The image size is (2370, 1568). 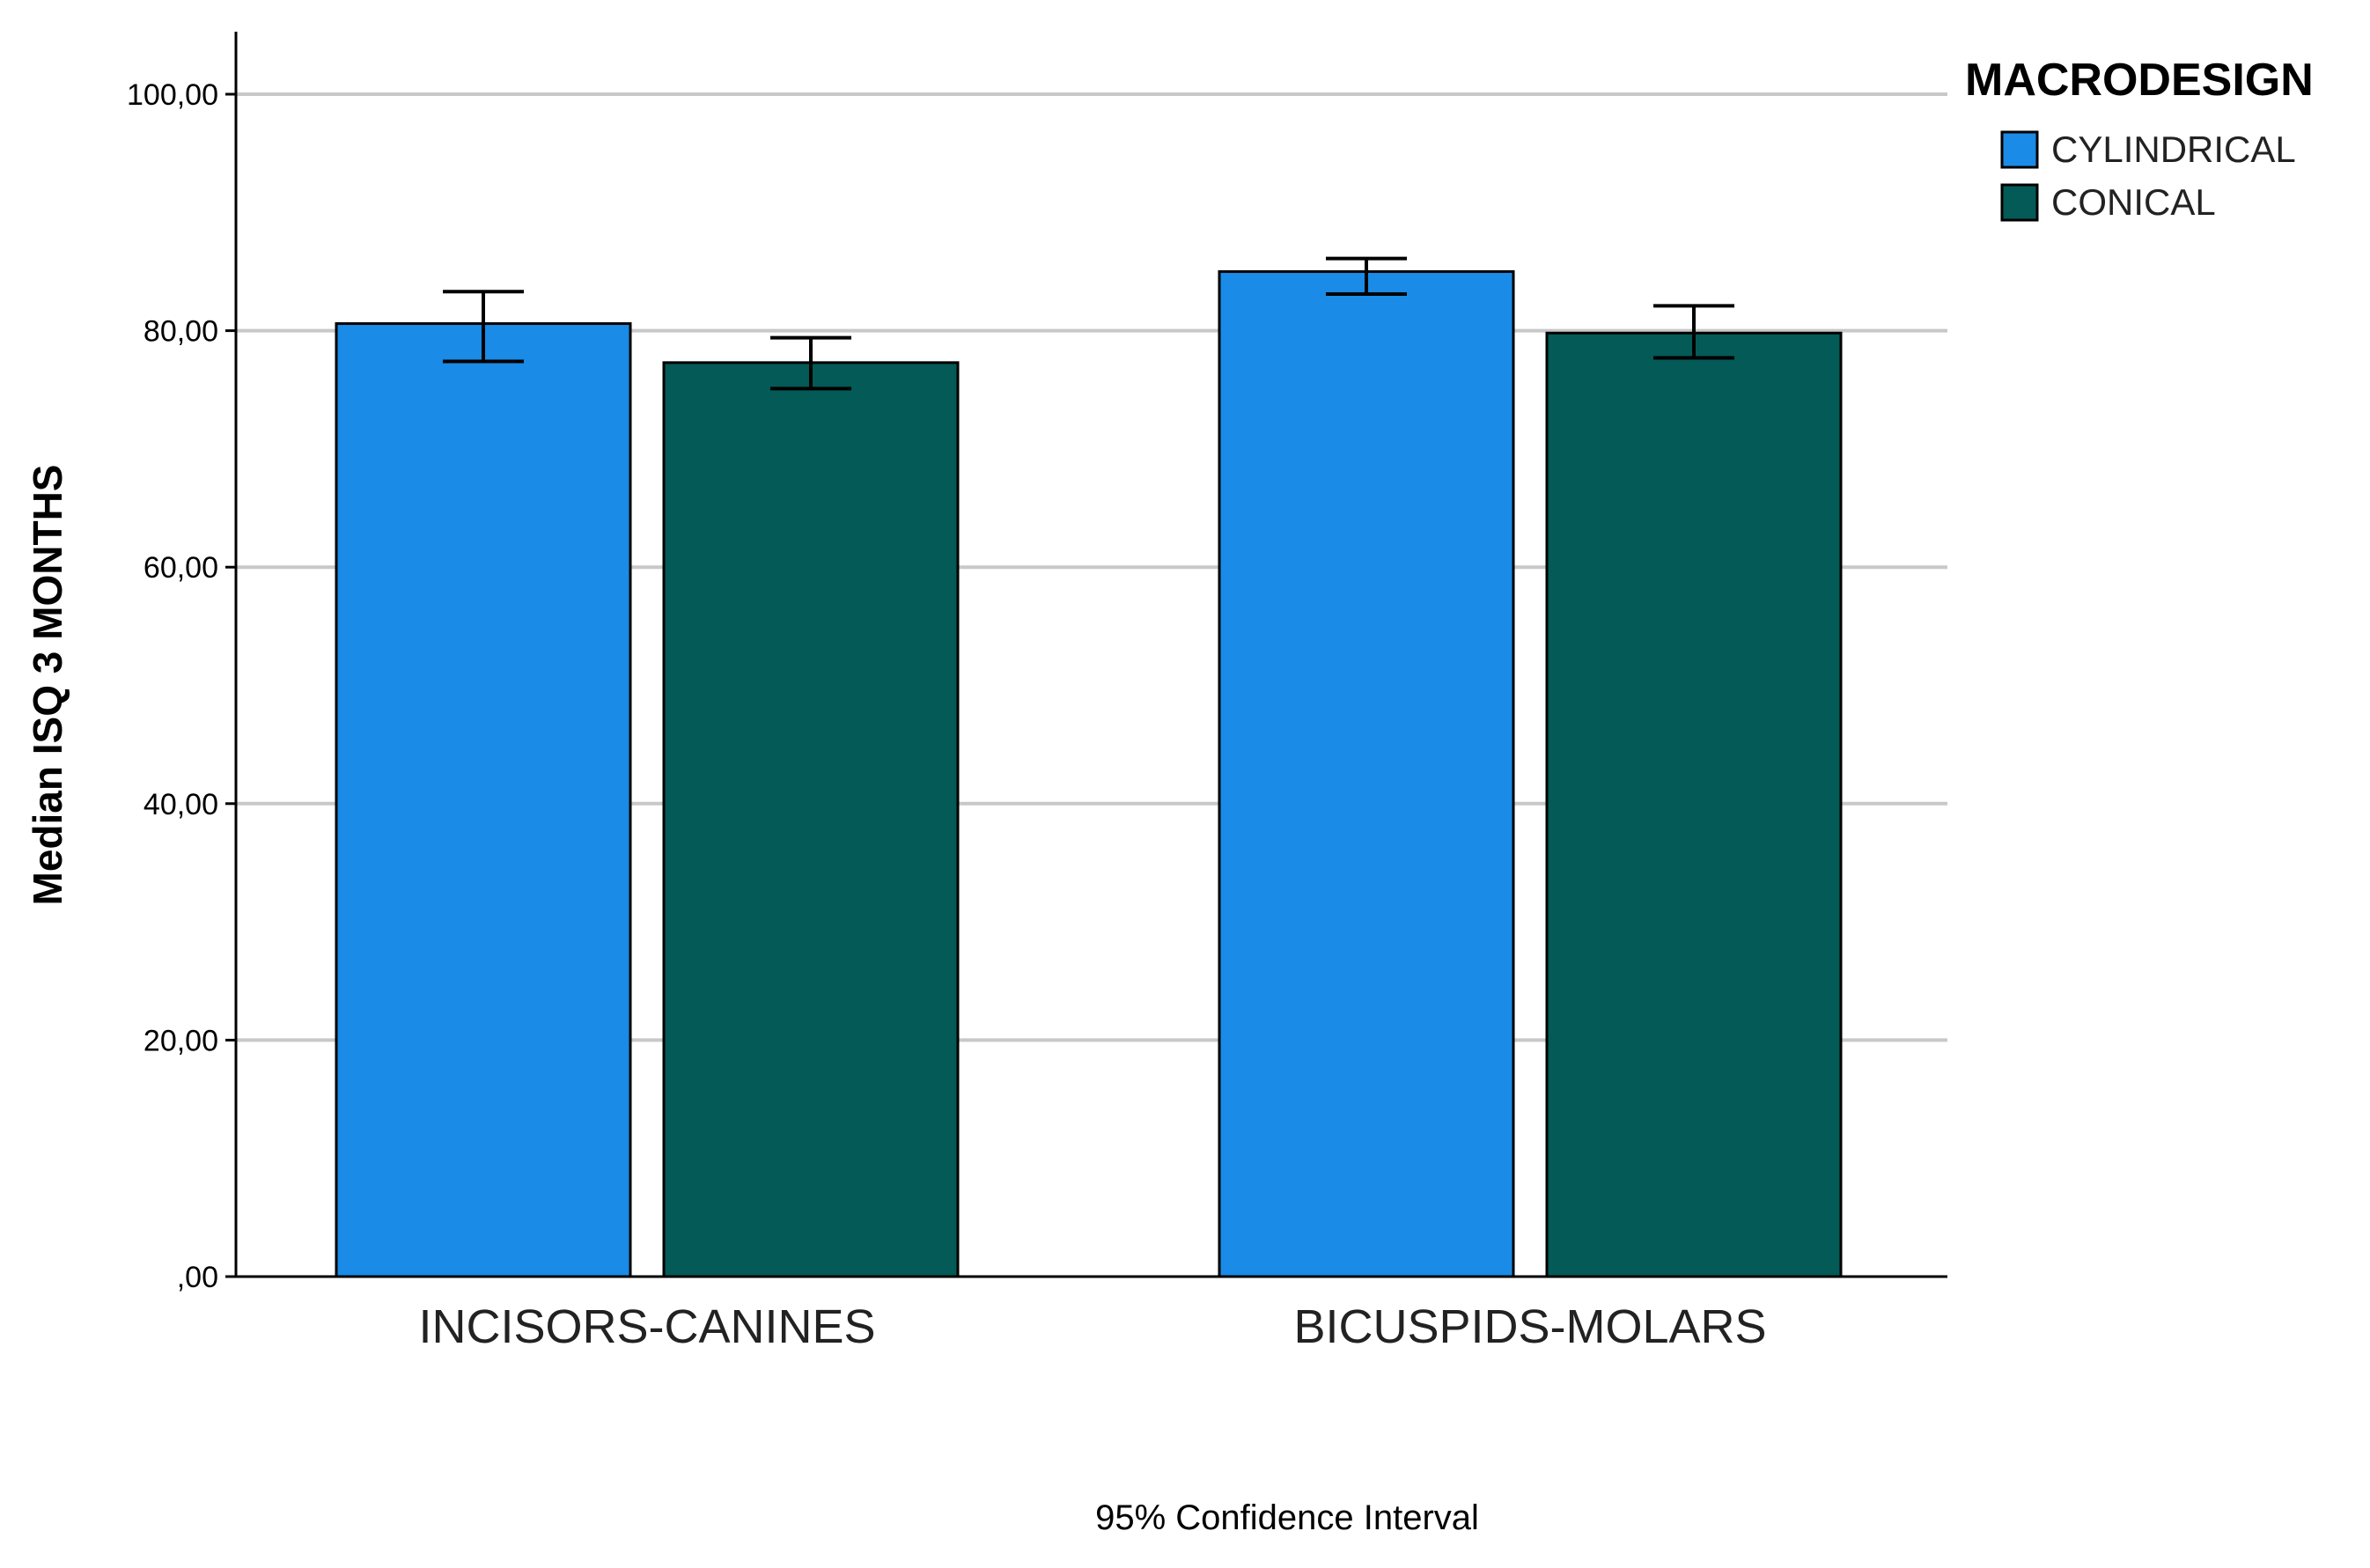 What do you see at coordinates (181, 332) in the screenshot?
I see `y-tick-label: 80,00` at bounding box center [181, 332].